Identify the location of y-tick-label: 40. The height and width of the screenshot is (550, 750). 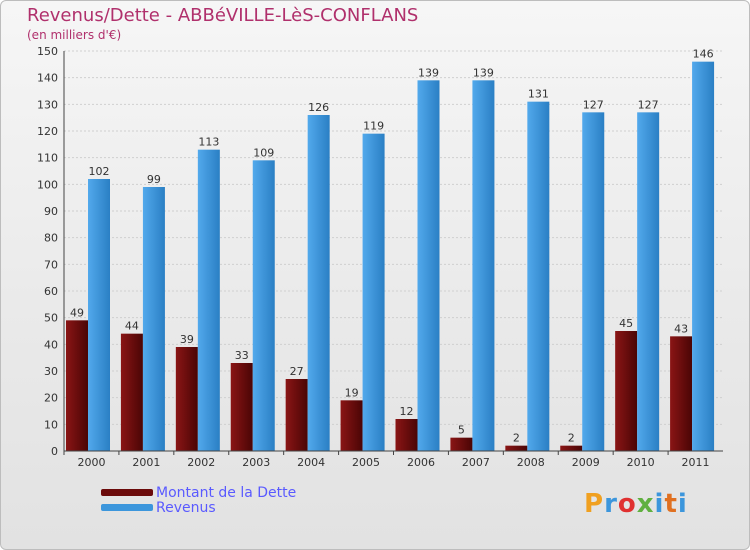
(51, 344).